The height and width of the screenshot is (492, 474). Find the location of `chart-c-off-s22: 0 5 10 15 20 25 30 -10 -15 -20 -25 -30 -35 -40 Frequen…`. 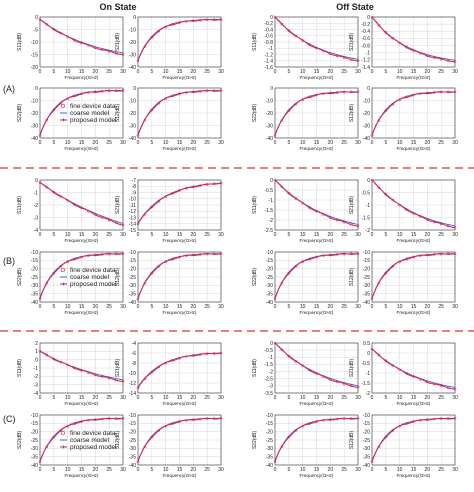

chart-c-off-s22: 0 5 10 15 20 25 30 -10 -15 -20 -25 -30 -35 -40 Frequen… is located at coordinates (306, 445).